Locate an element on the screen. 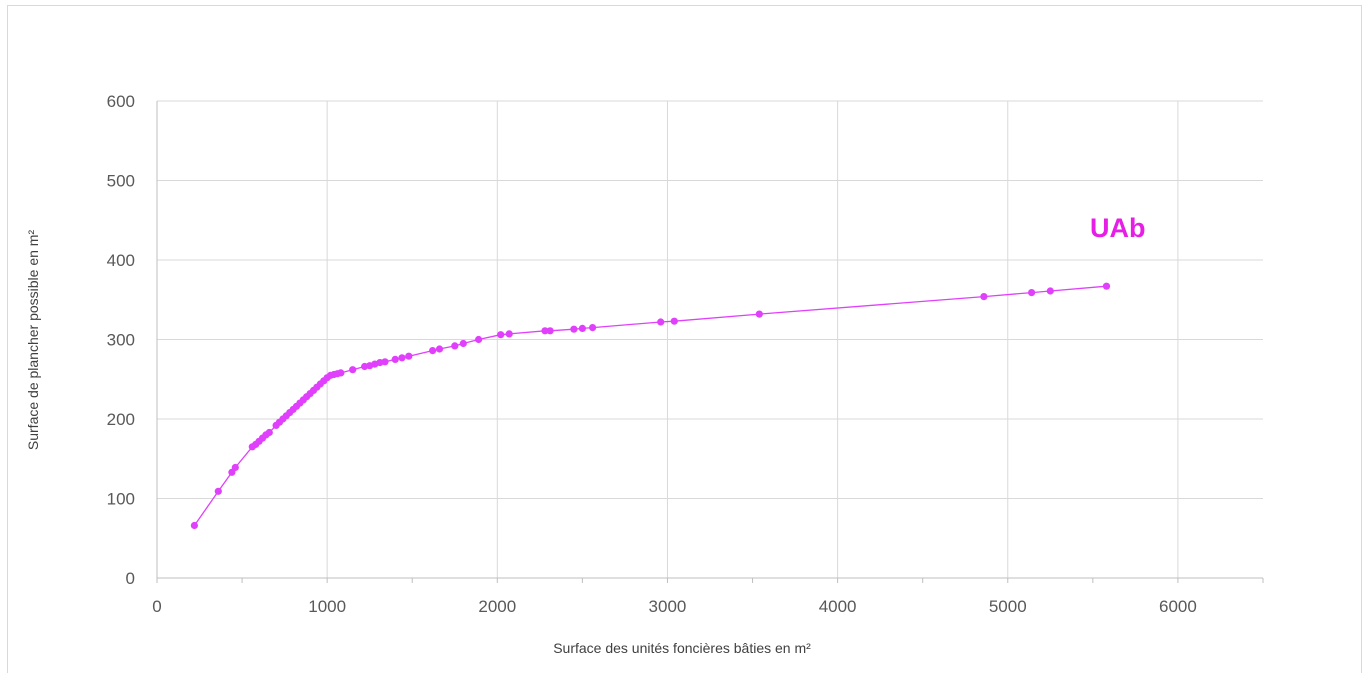 This screenshot has height=673, width=1371. x-tick-label: 5000 is located at coordinates (1008, 606).